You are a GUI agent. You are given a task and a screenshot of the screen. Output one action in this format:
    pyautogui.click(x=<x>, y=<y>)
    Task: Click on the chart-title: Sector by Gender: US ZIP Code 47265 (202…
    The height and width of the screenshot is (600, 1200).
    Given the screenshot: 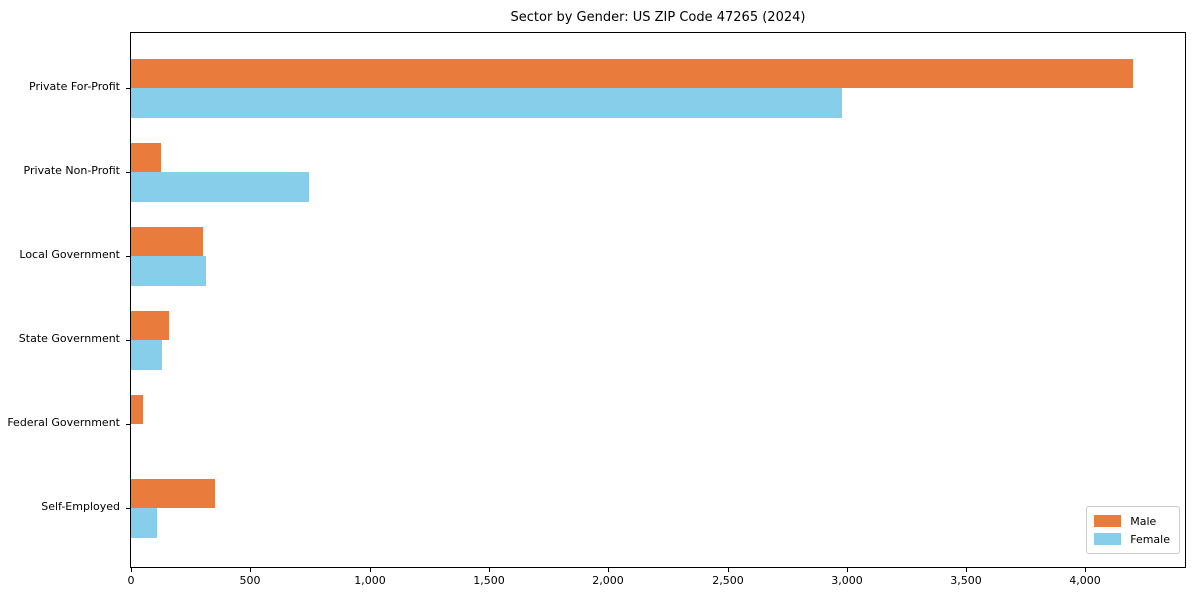 What is the action you would take?
    pyautogui.click(x=658, y=17)
    